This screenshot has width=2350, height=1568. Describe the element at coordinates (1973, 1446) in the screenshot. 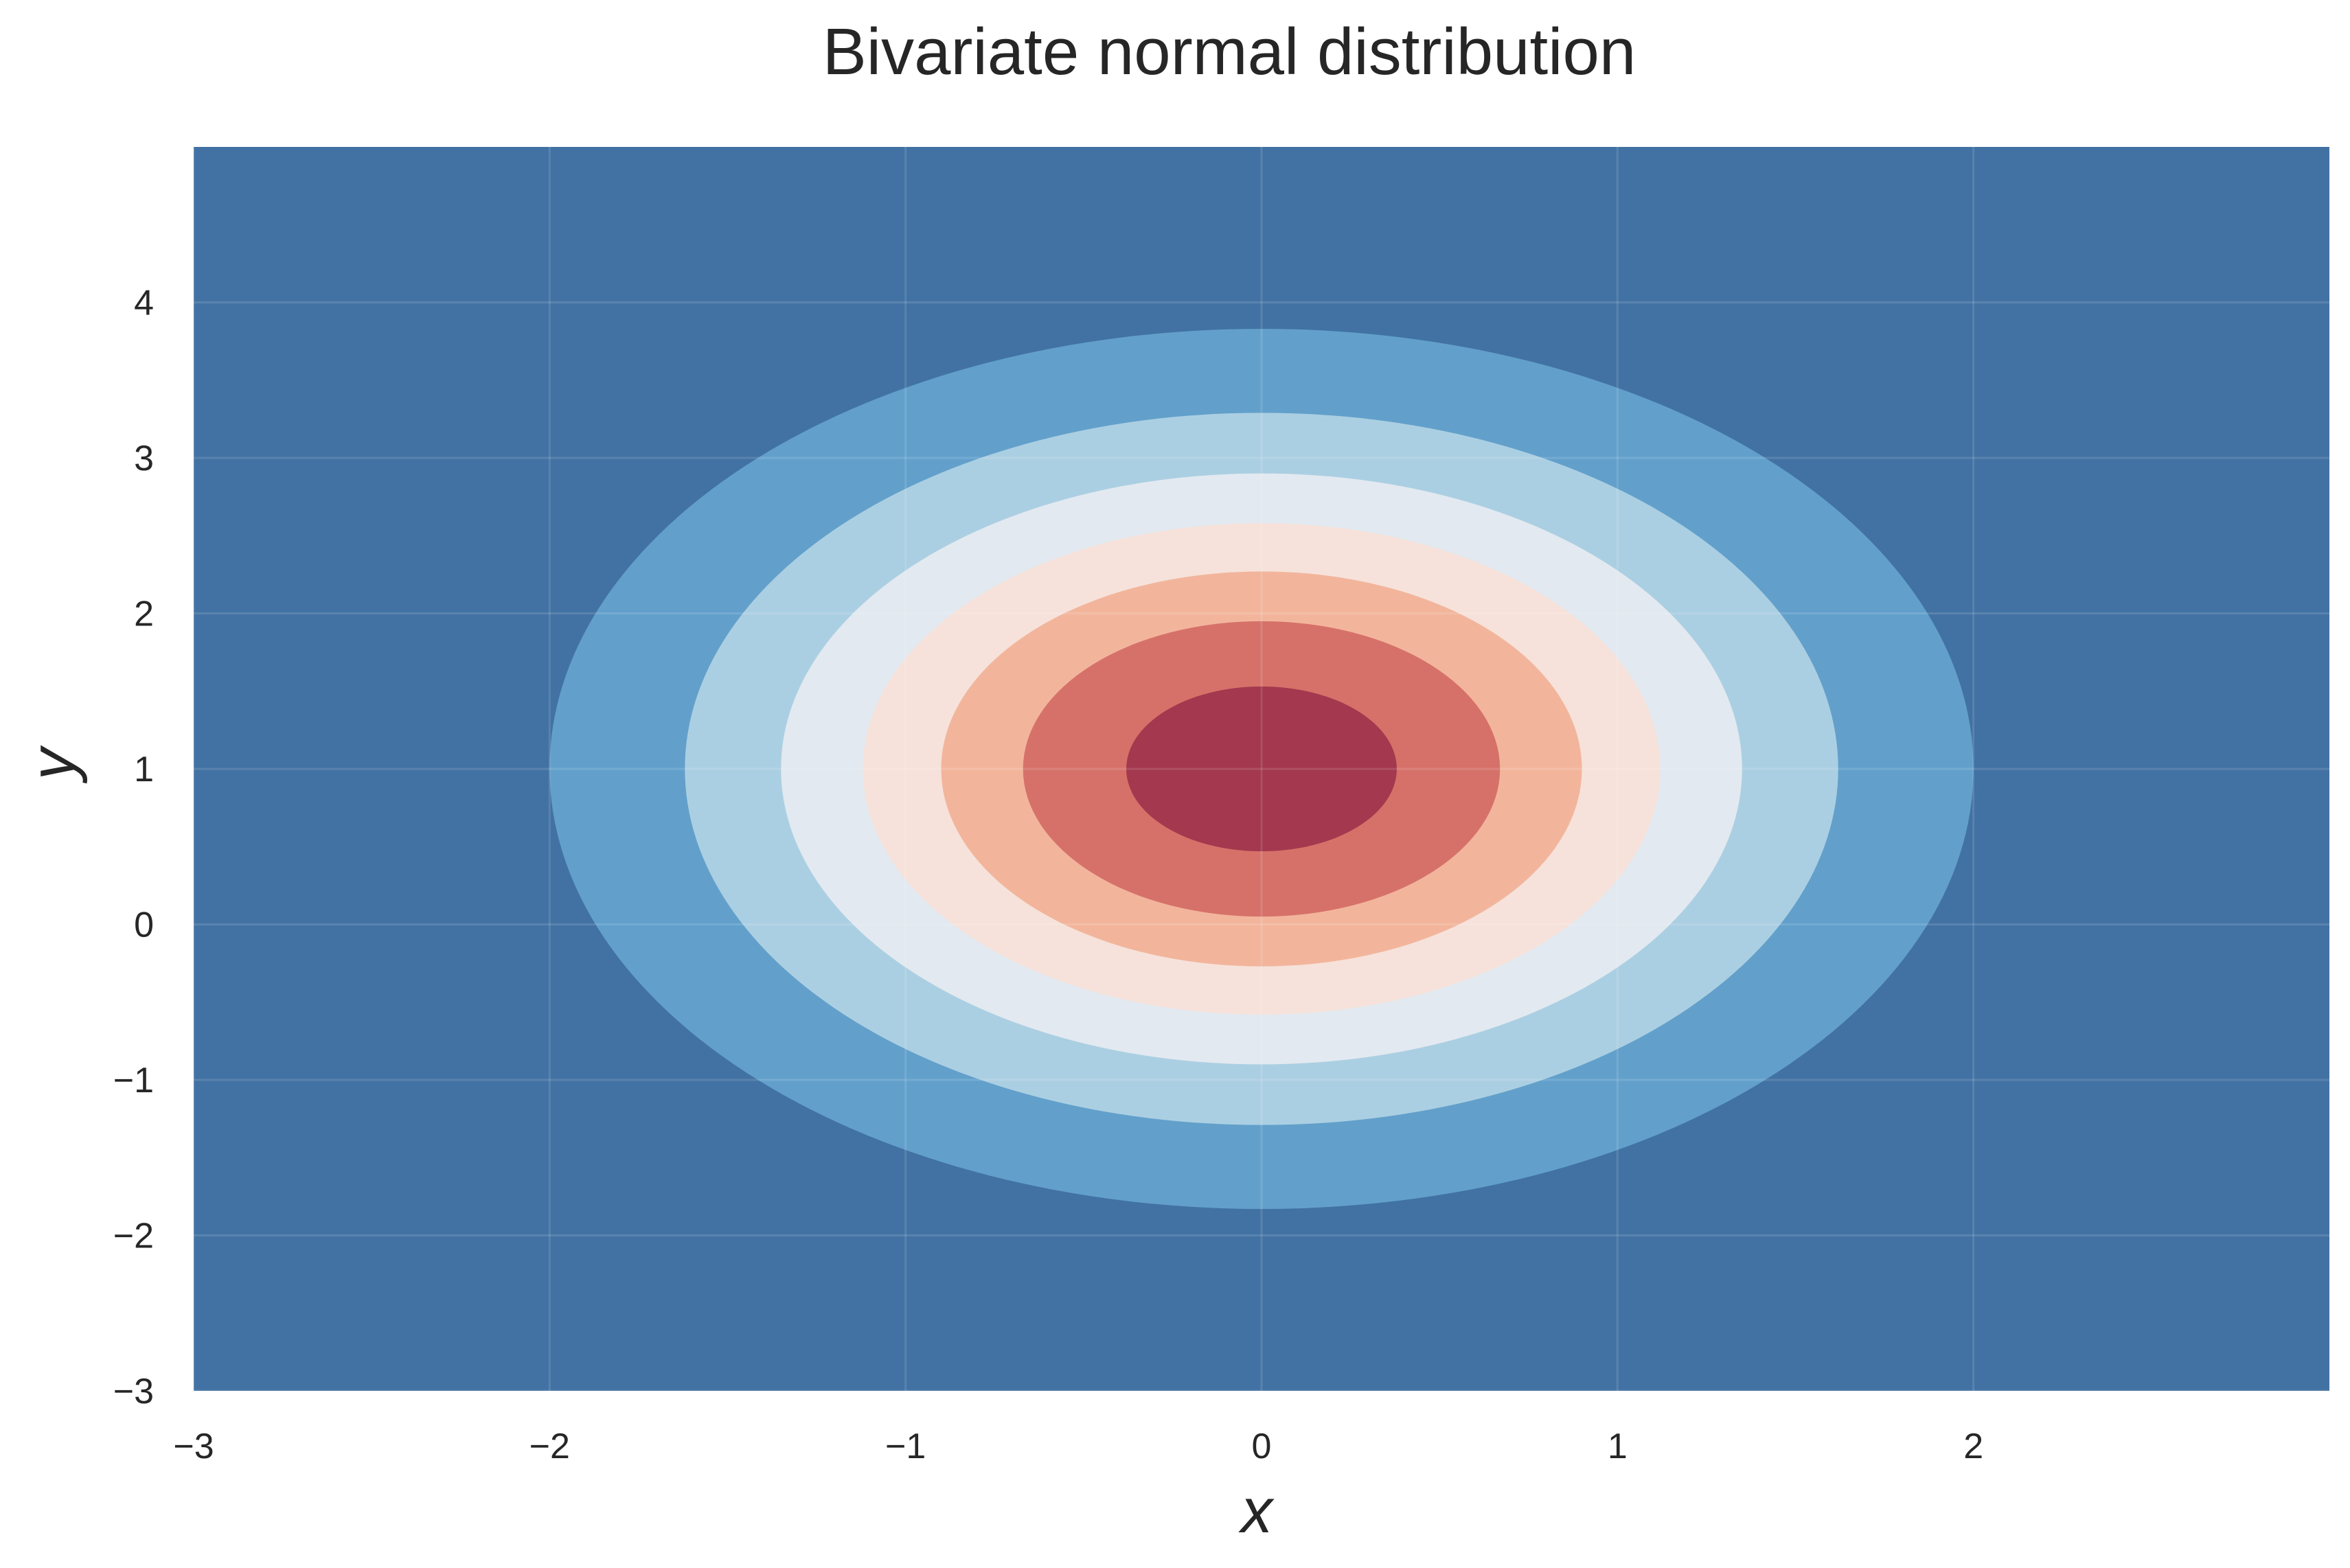

I see `x-tick-label: 2` at that location.